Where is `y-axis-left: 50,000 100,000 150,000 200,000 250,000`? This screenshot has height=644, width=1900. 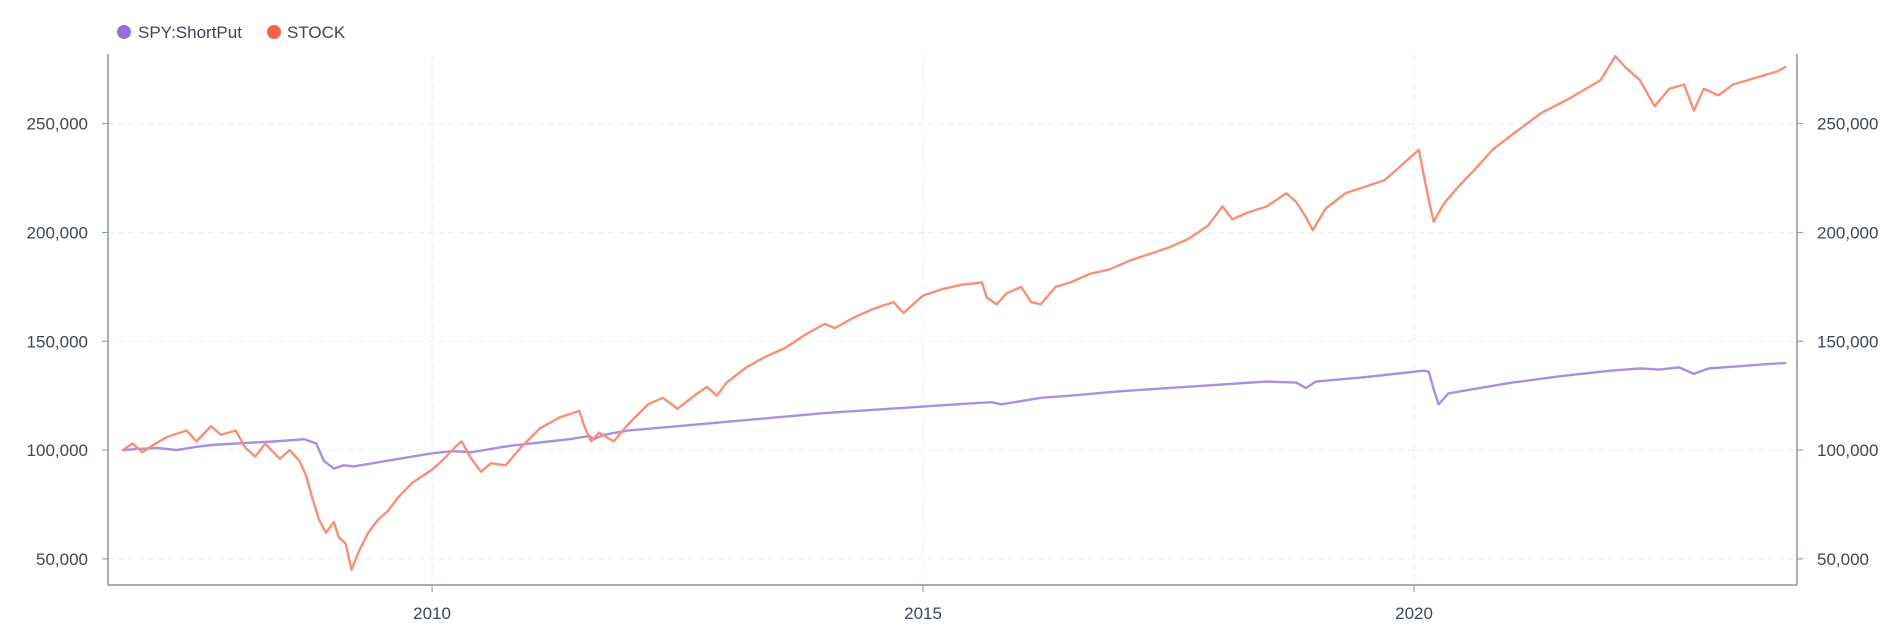
y-axis-left: 50,000 100,000 150,000 200,000 250,000 is located at coordinates (67, 342).